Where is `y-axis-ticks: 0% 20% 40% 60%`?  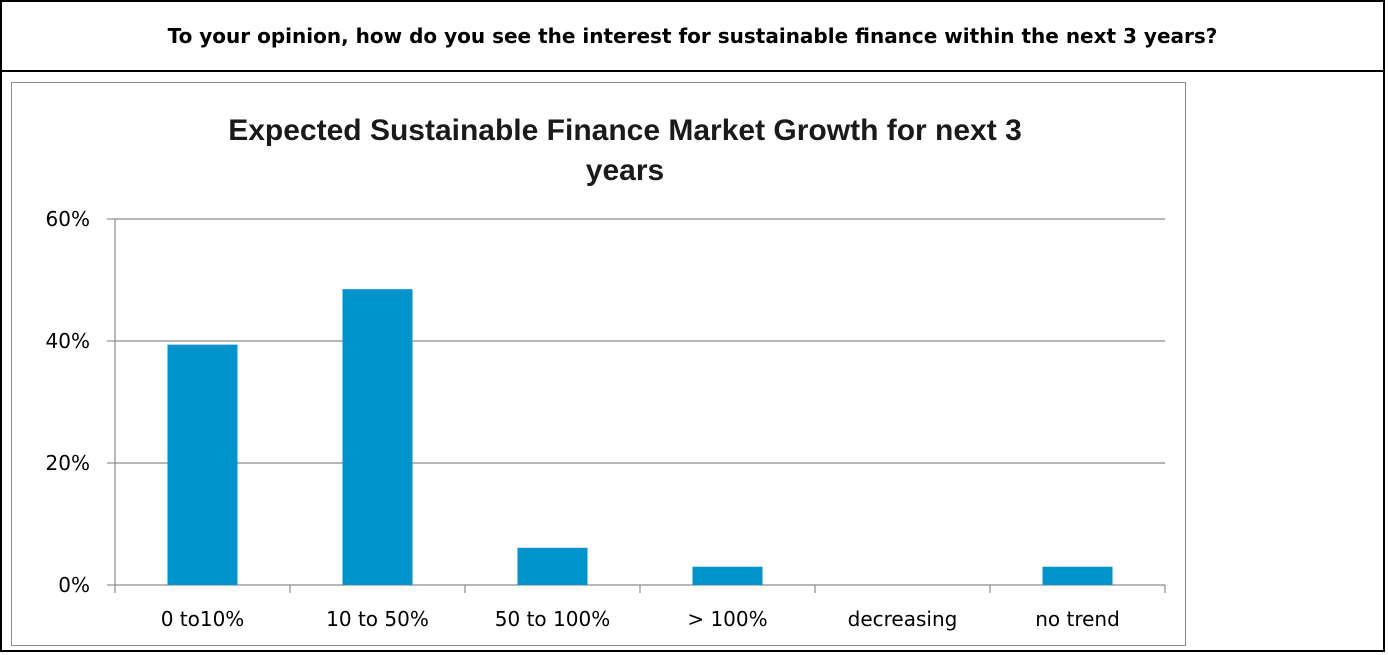
y-axis-ticks: 0% 20% 40% 60% is located at coordinates (68, 402).